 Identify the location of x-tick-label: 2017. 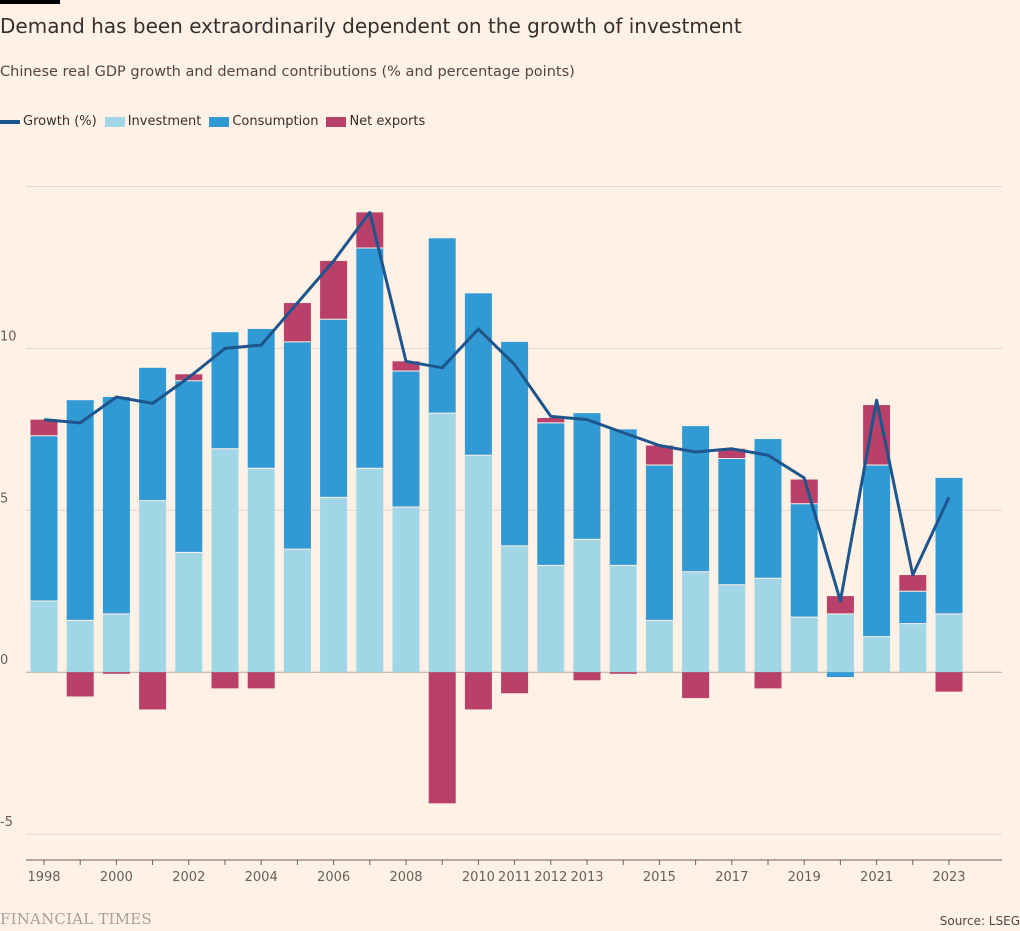
(731, 877).